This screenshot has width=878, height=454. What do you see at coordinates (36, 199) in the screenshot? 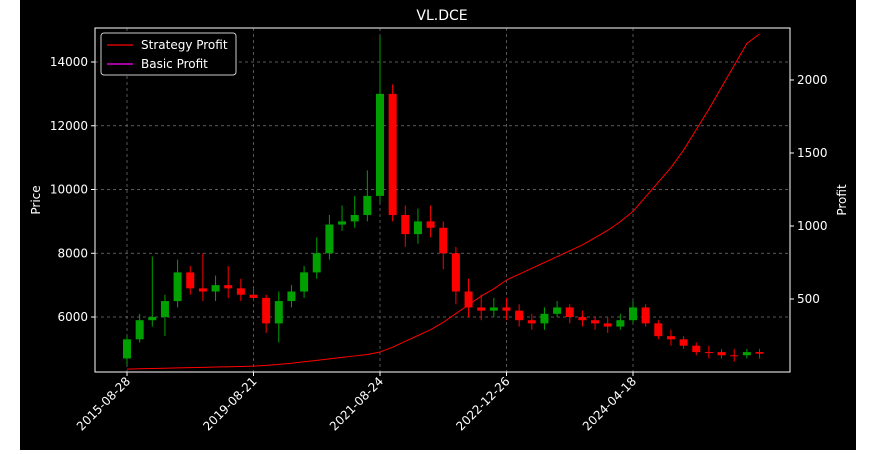
I see `y-axis-label: Price` at bounding box center [36, 199].